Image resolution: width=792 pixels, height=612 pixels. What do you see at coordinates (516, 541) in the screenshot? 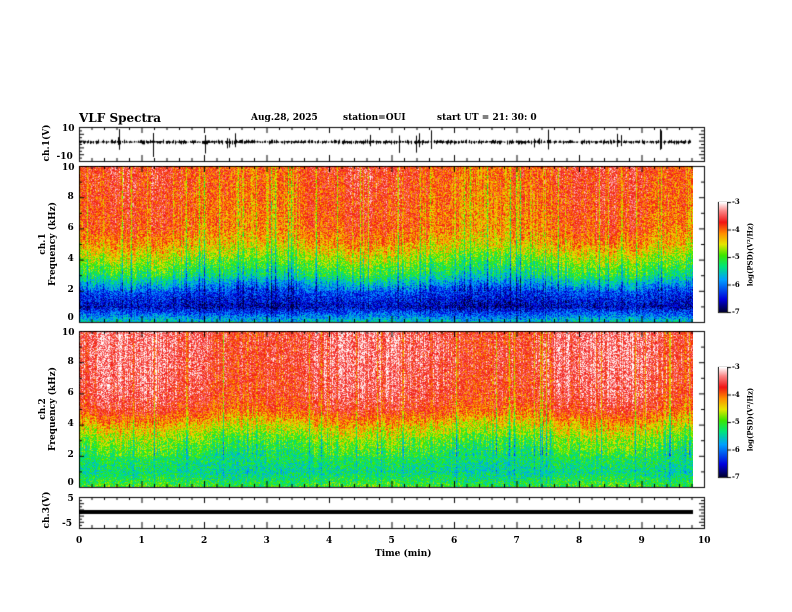
I see `x-tick-label: 7` at bounding box center [516, 541].